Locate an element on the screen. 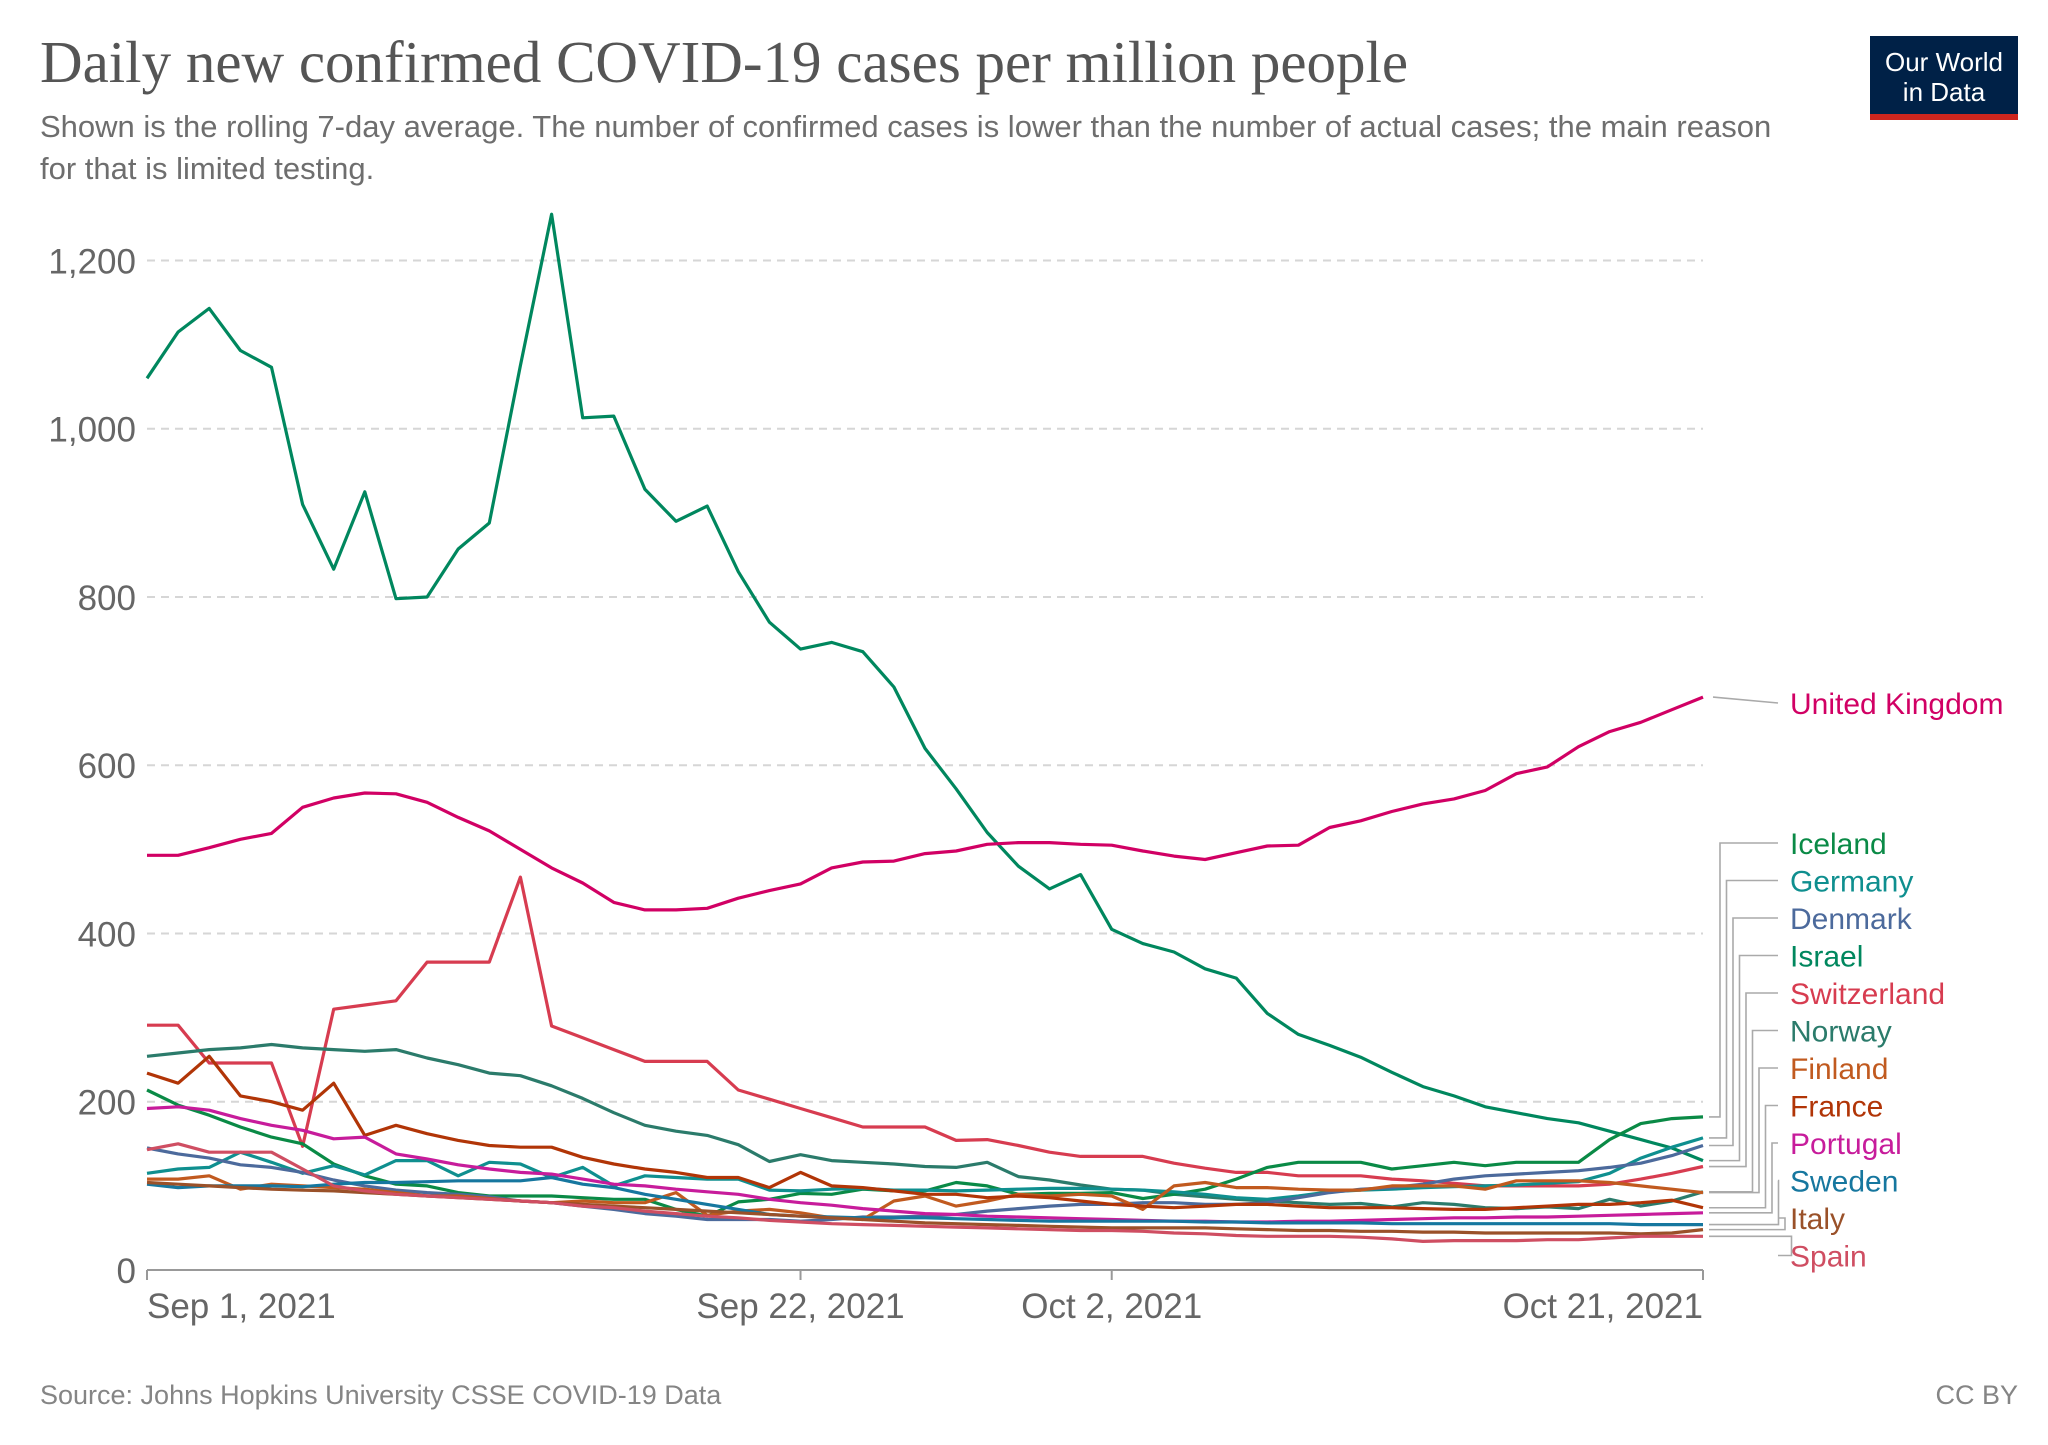 Image resolution: width=2048 pixels, height=1445 pixels. leader-portugal is located at coordinates (1743, 1178).